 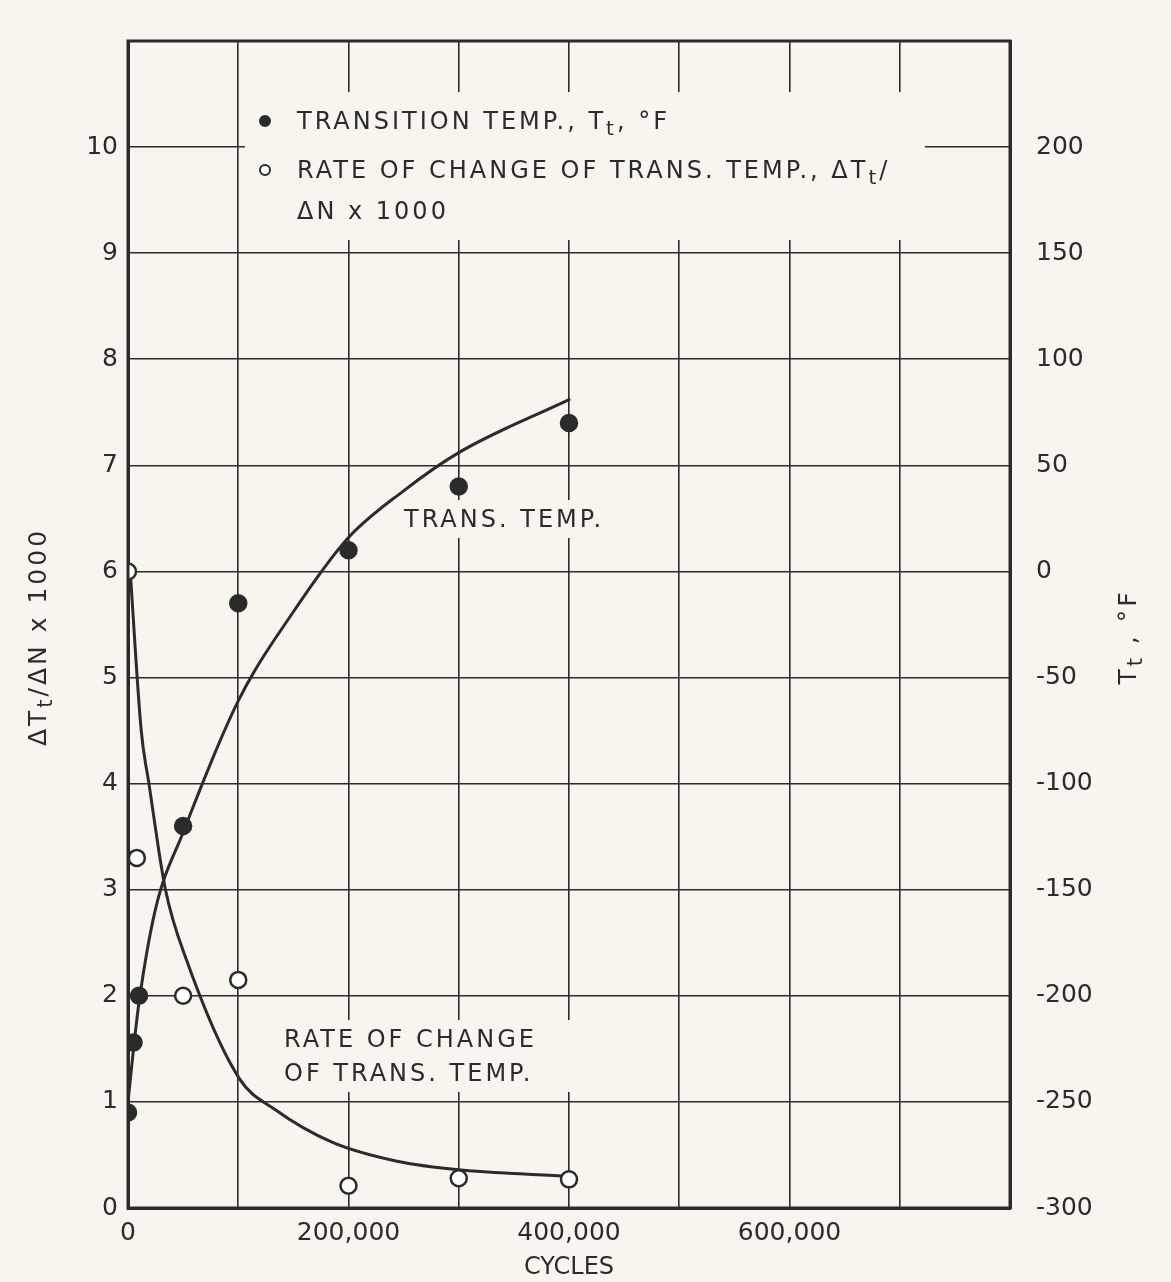 What do you see at coordinates (1060, 357) in the screenshot?
I see `y2-tick-label: 100` at bounding box center [1060, 357].